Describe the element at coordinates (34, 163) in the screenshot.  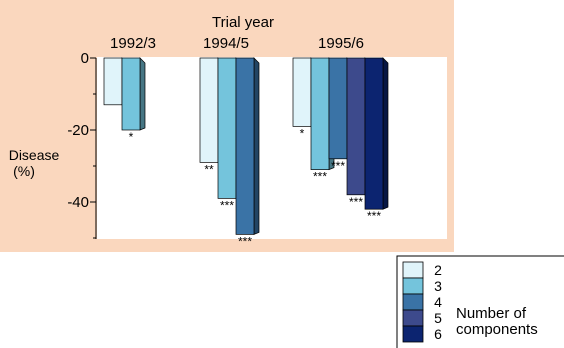
I see `y-axis-label: Disease (%)` at that location.